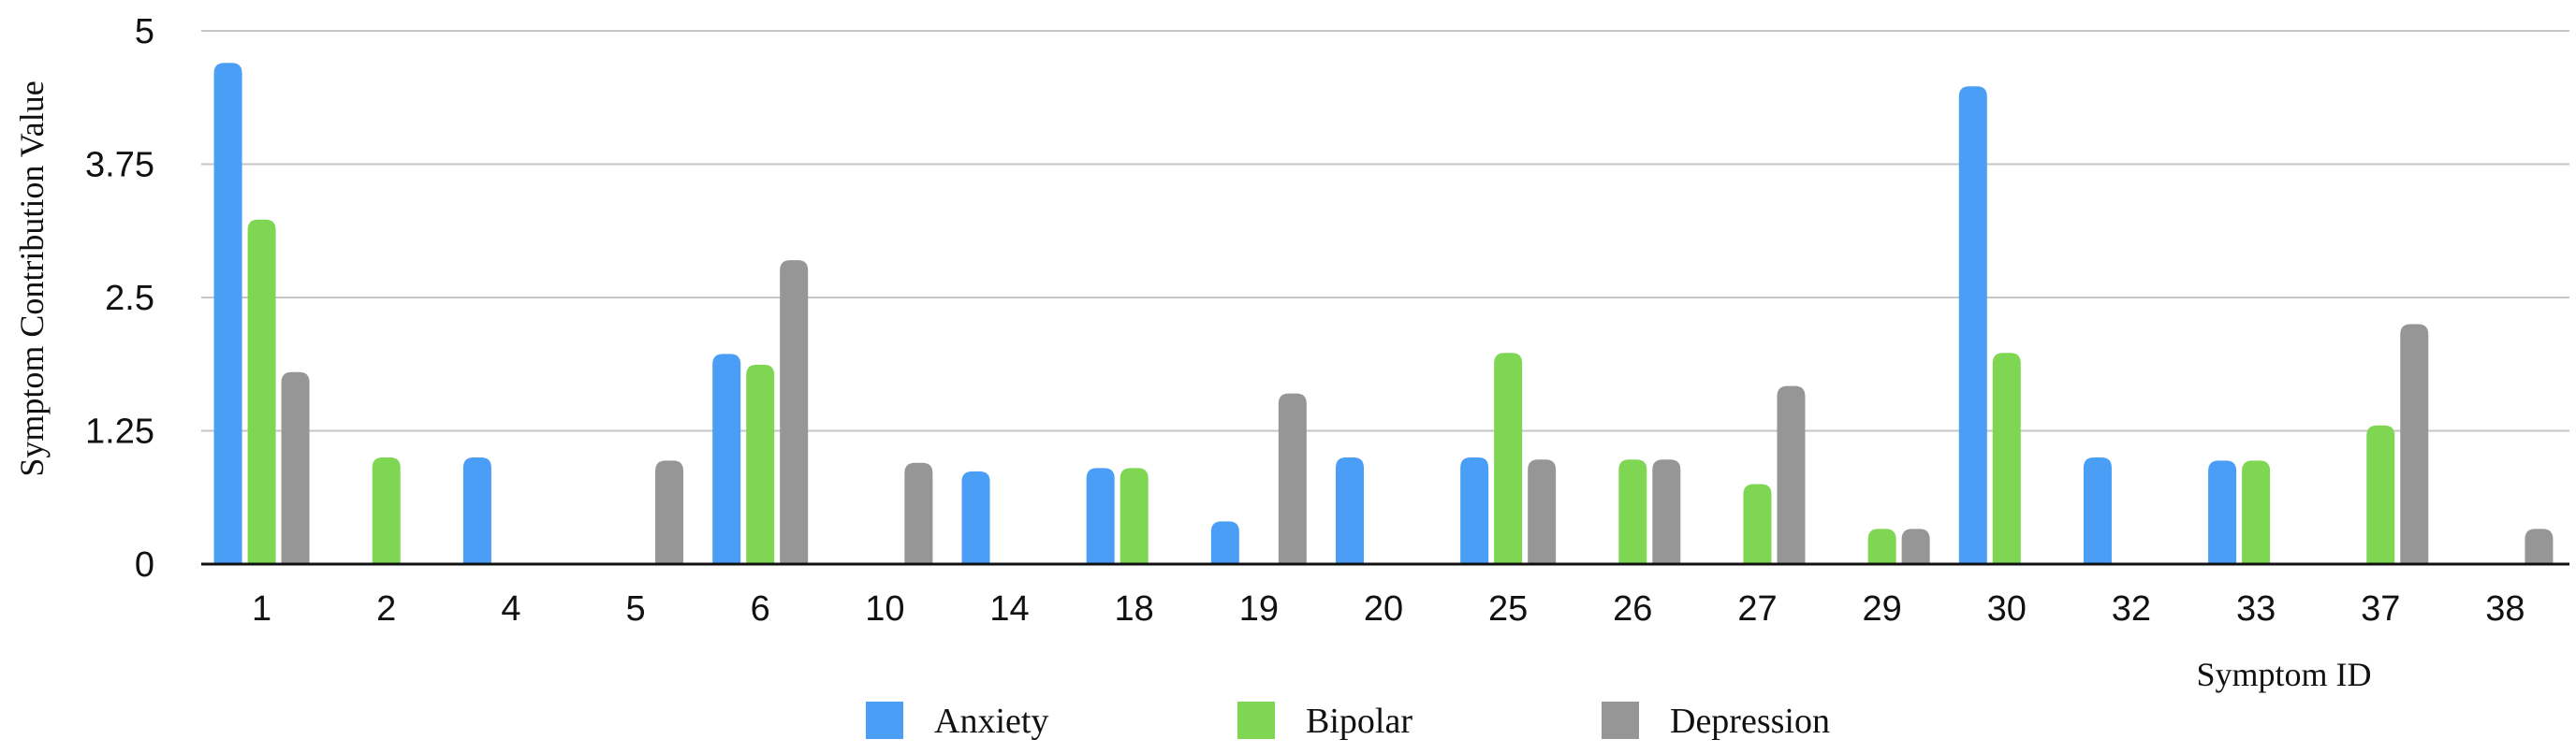 This screenshot has height=754, width=2576. Describe the element at coordinates (2007, 609) in the screenshot. I see `x-tick-label: 30` at that location.